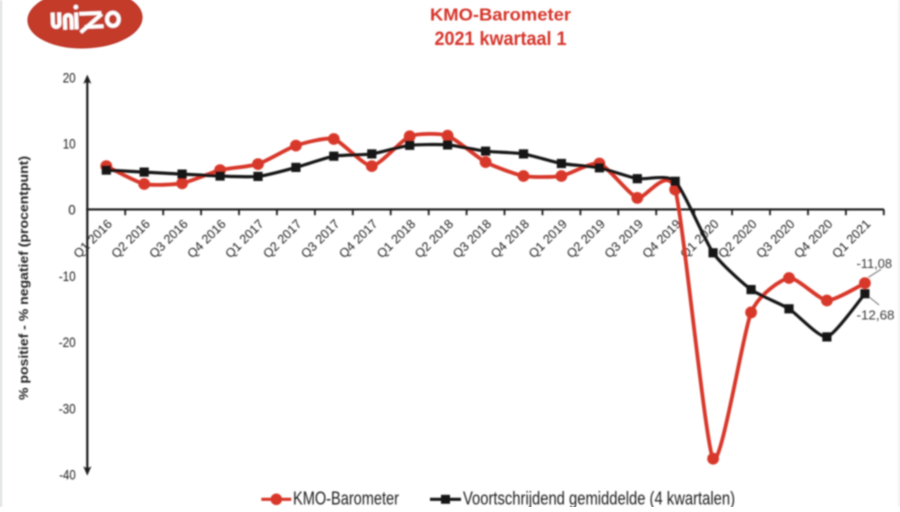 The width and height of the screenshot is (900, 512). What do you see at coordinates (876, 314) in the screenshot?
I see `svg-text: -12,68` at bounding box center [876, 314].